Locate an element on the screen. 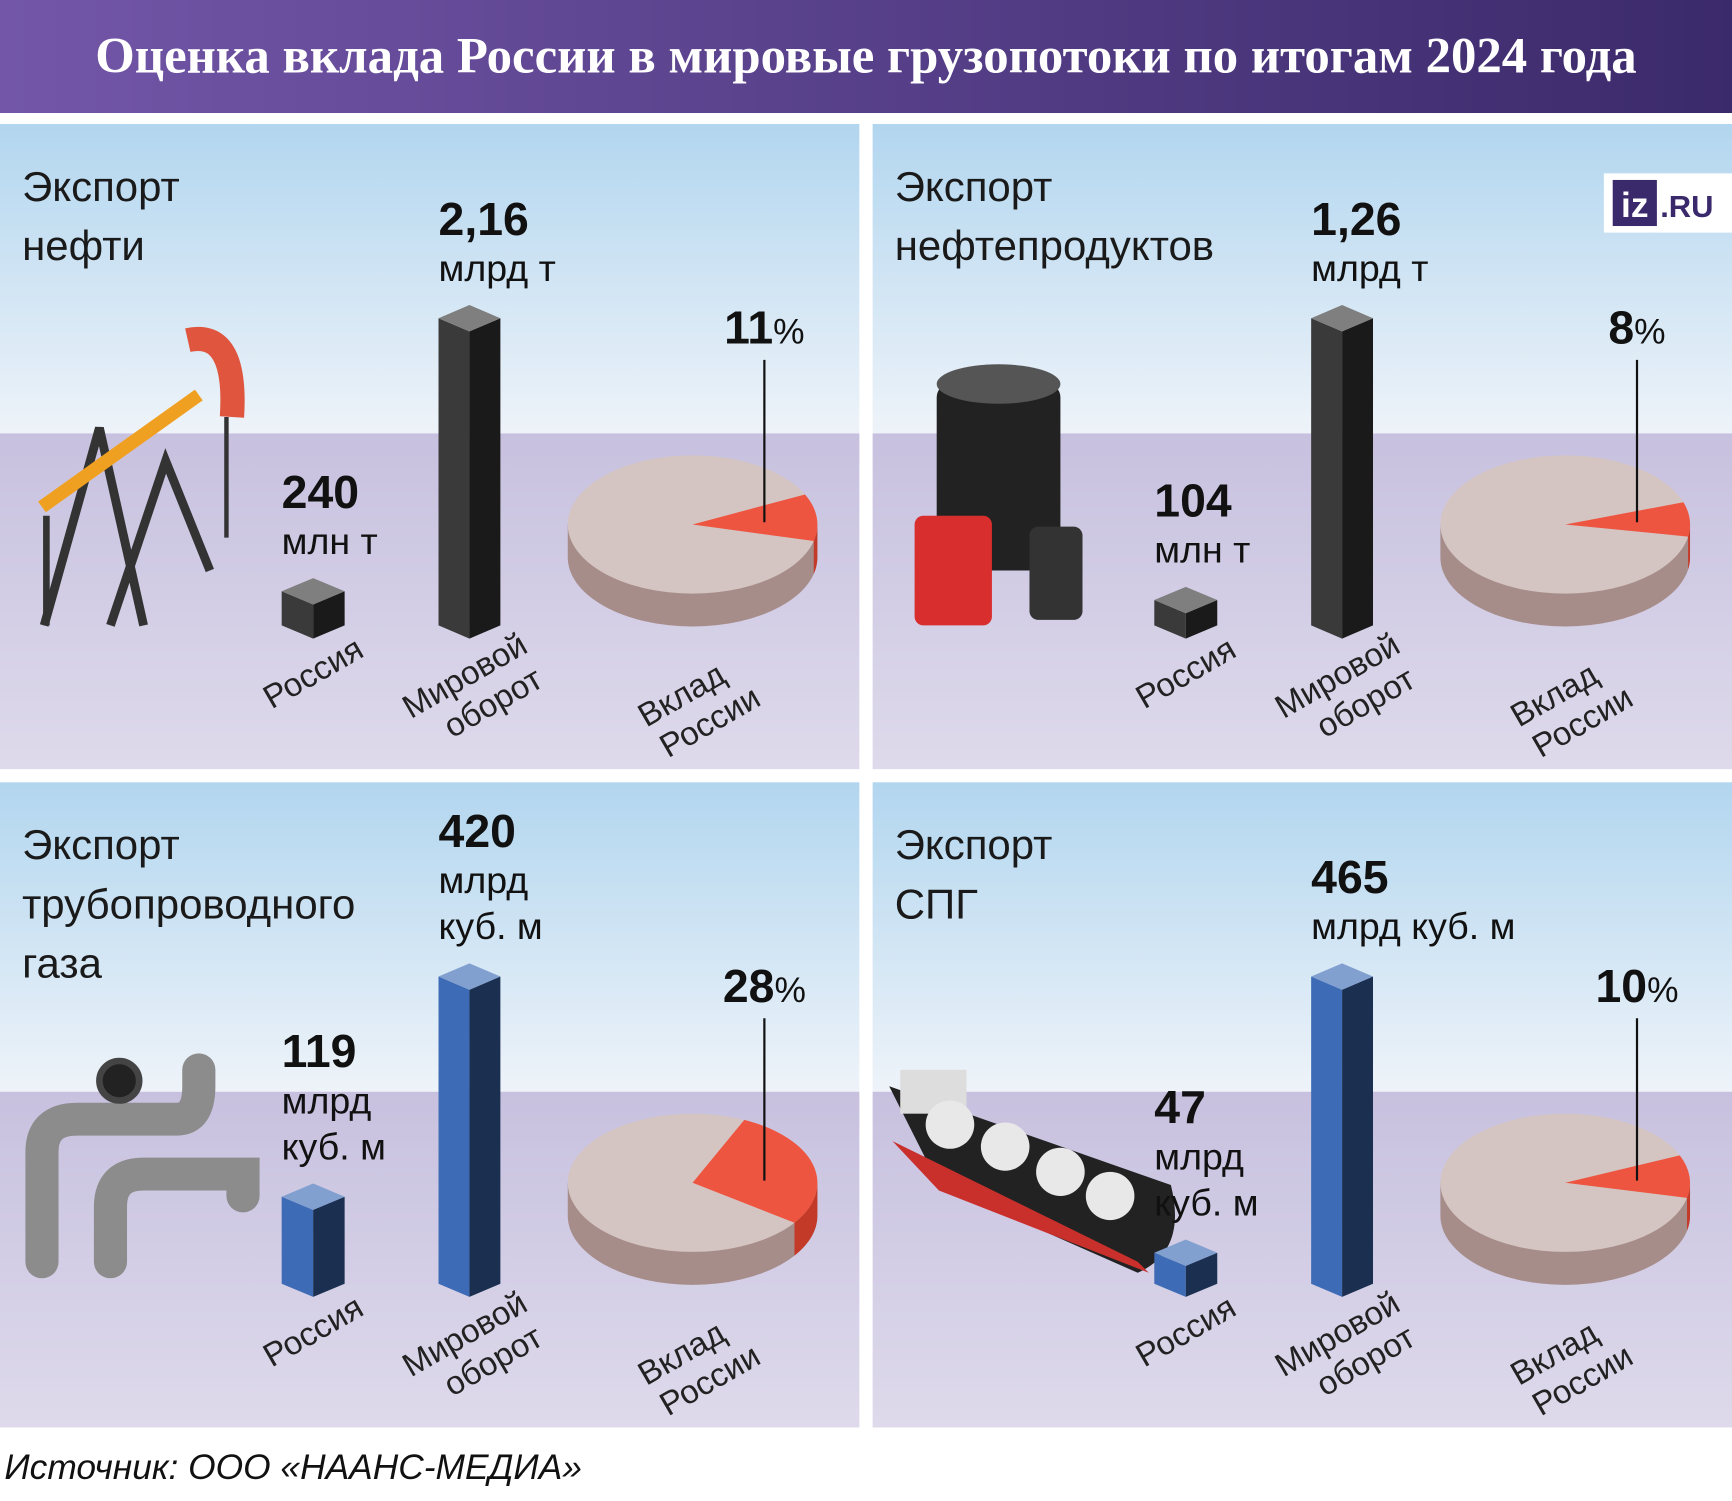 The height and width of the screenshot is (1501, 1732). pumpjack-icon is located at coordinates (141, 476).